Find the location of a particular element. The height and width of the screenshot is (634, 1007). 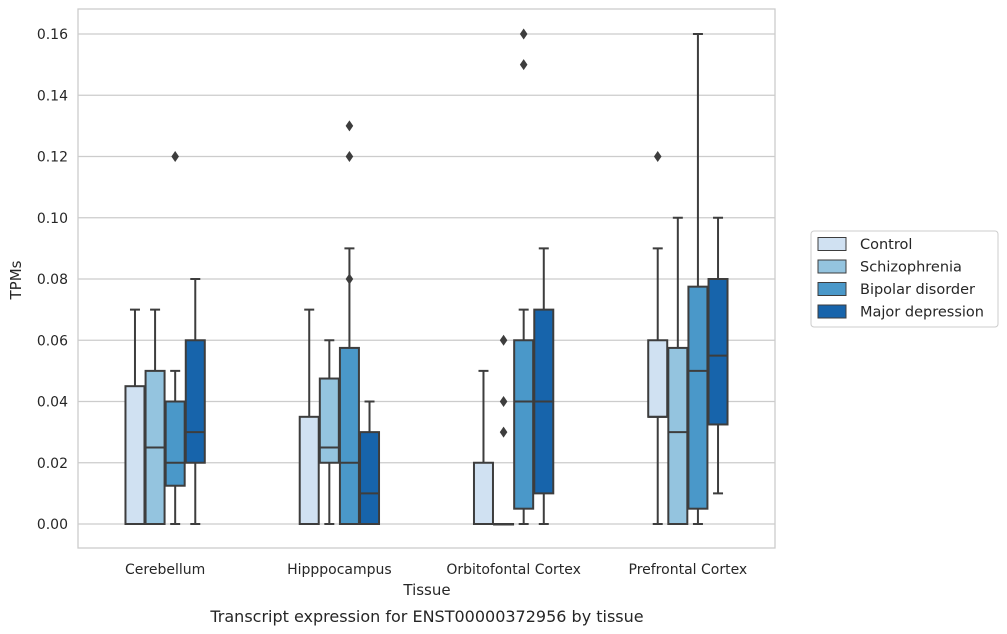

legend-label: Control is located at coordinates (886, 245).